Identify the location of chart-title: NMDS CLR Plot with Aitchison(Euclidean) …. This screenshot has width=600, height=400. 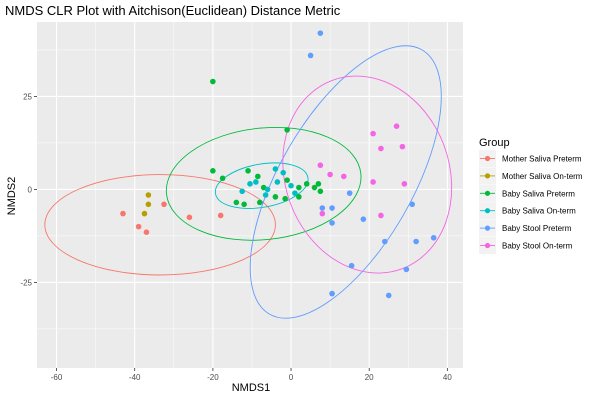
(173, 10).